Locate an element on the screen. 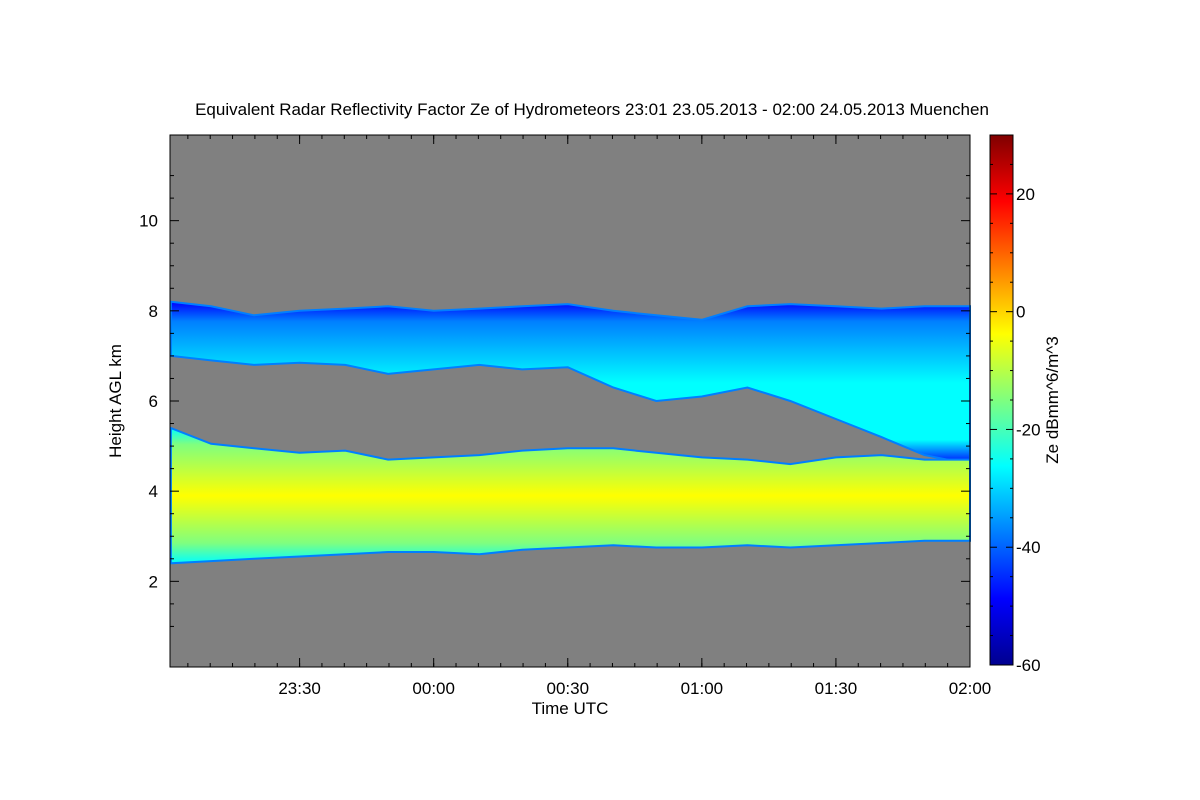  x-tick-label: 00:30 is located at coordinates (567, 688).